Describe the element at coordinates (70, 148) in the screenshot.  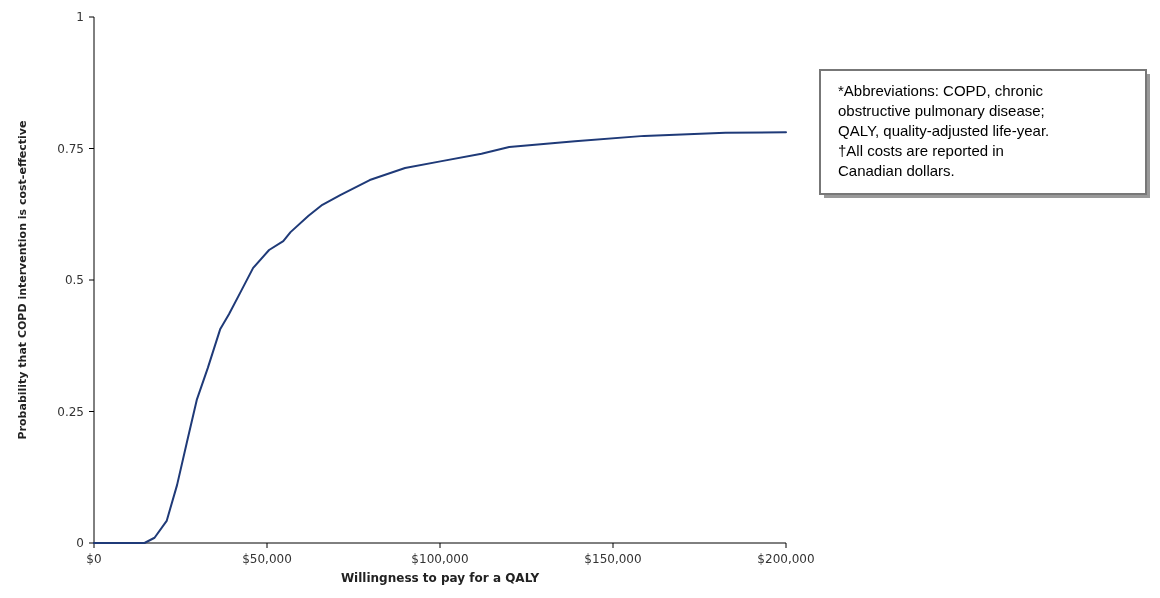
I see `y-tick-label: 0.75` at that location.